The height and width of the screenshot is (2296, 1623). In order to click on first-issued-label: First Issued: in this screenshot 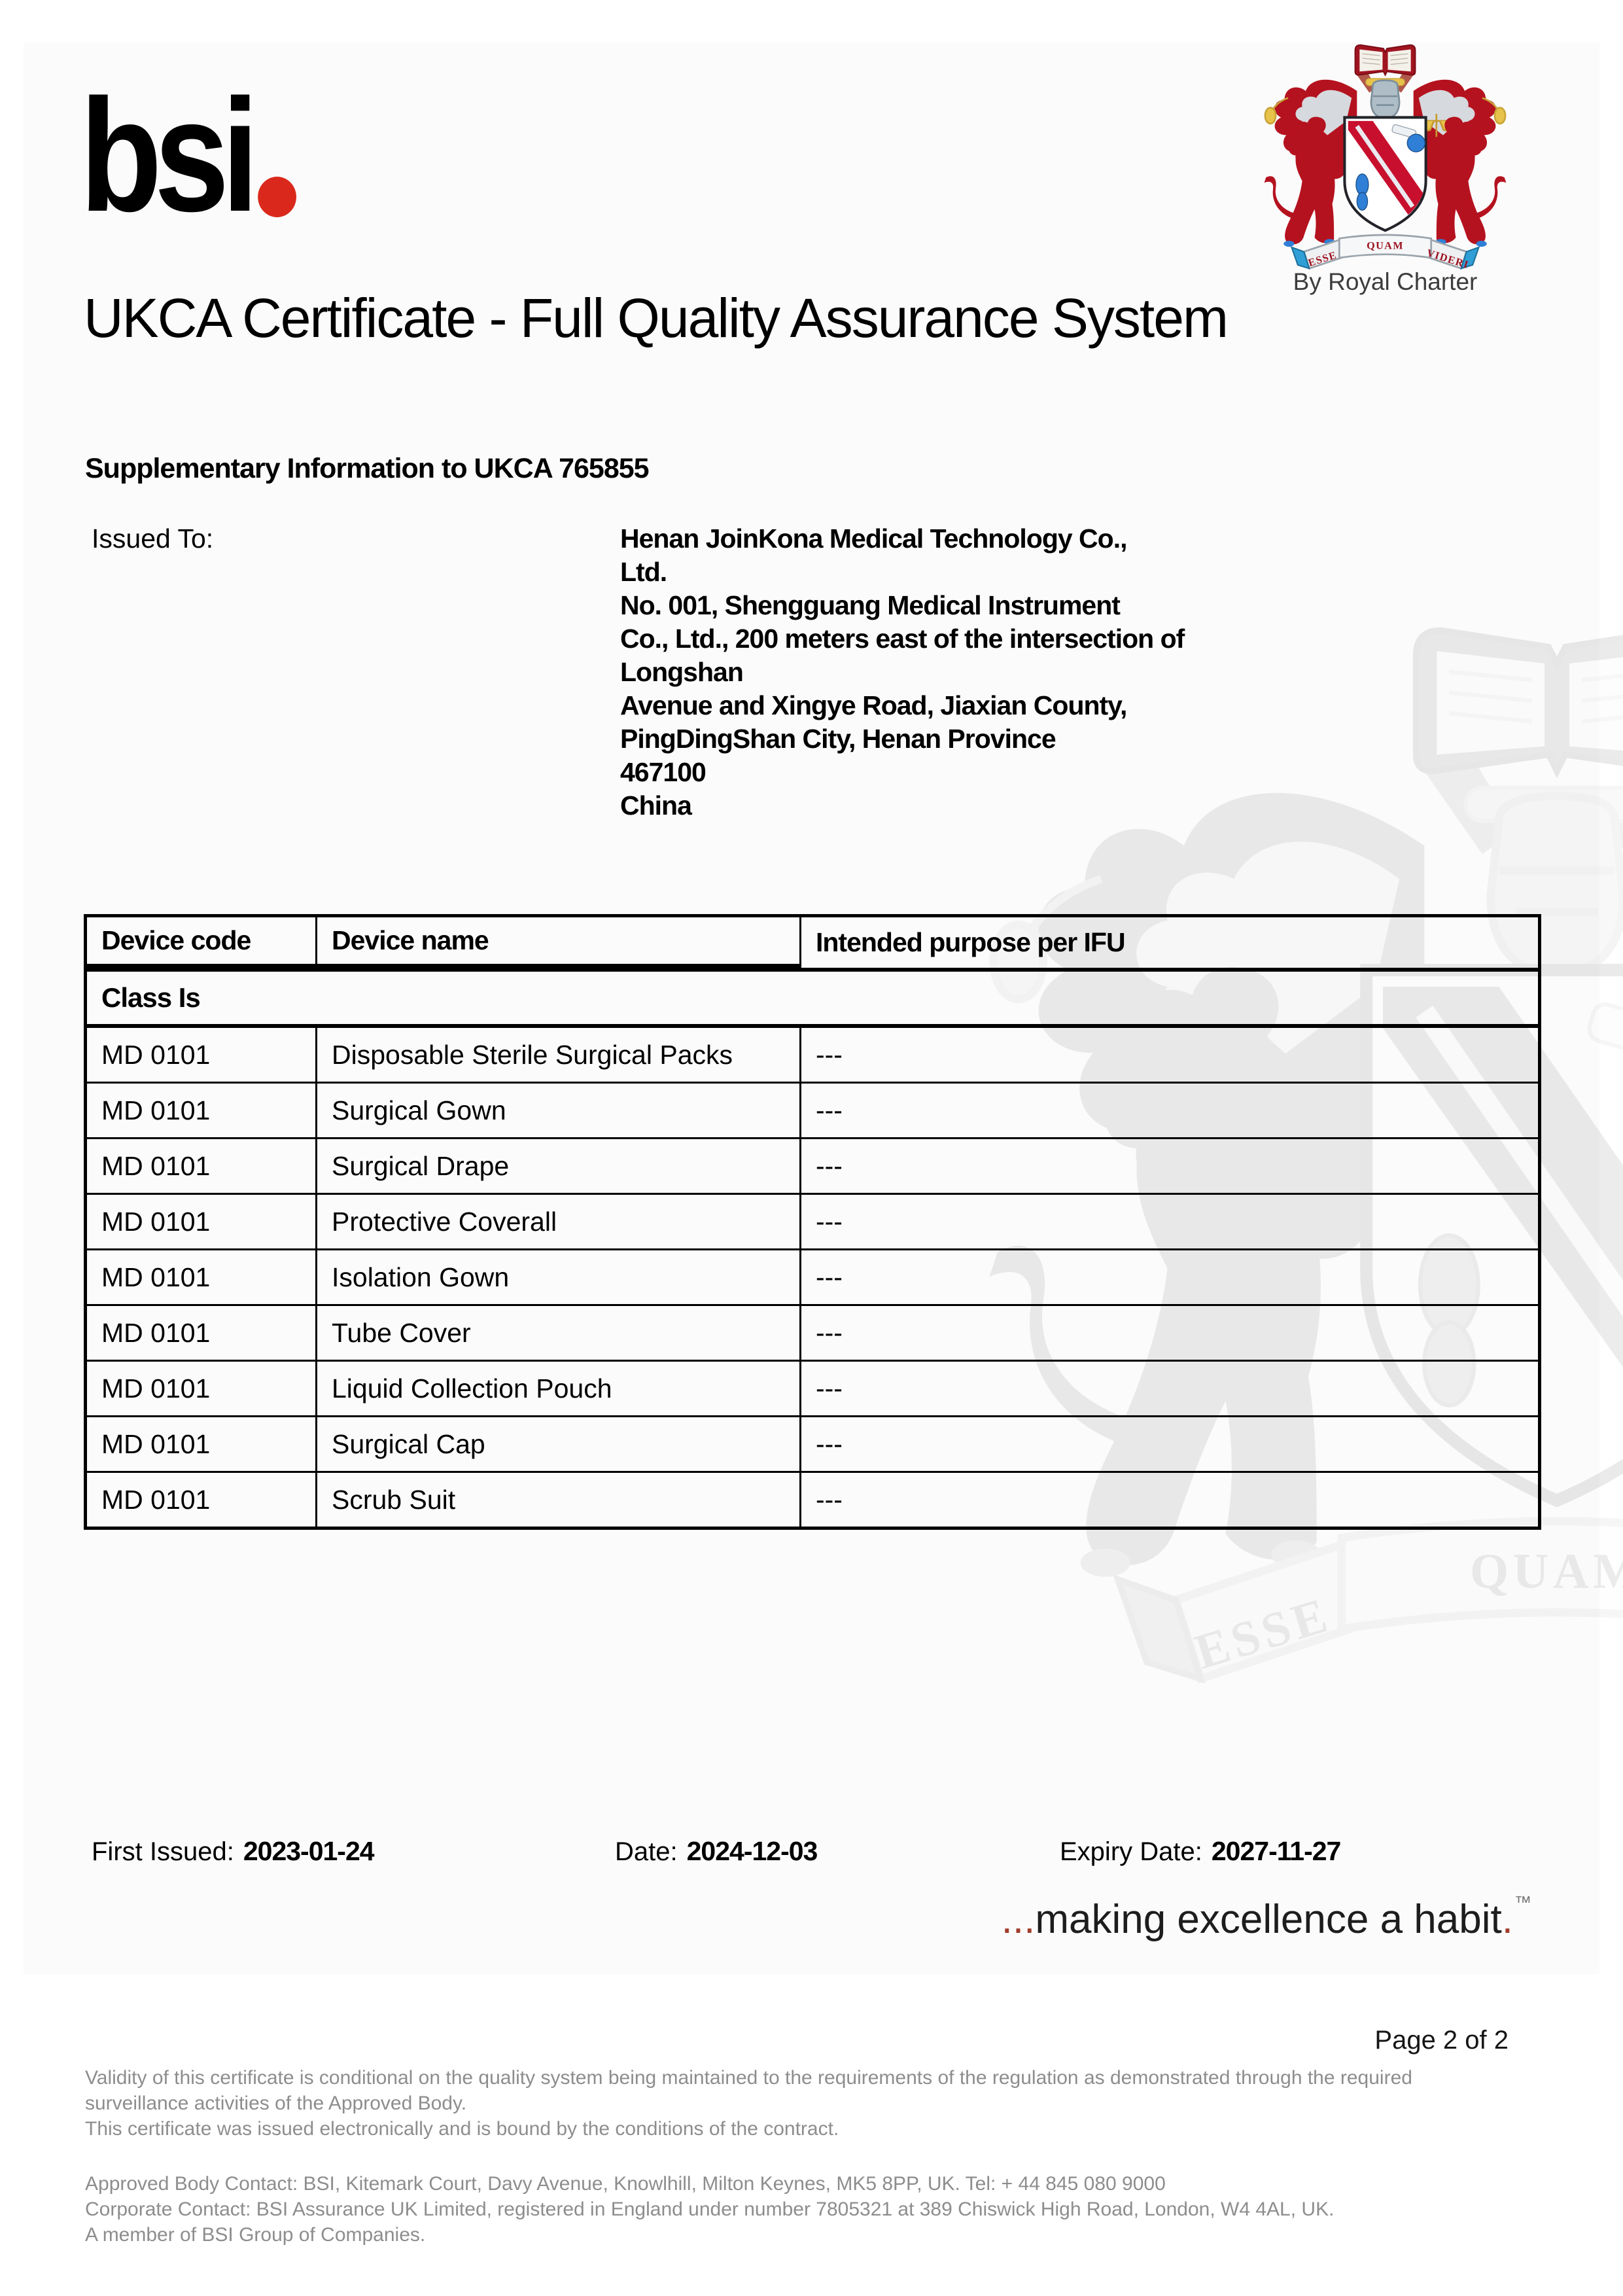, I will do `click(163, 1851)`.